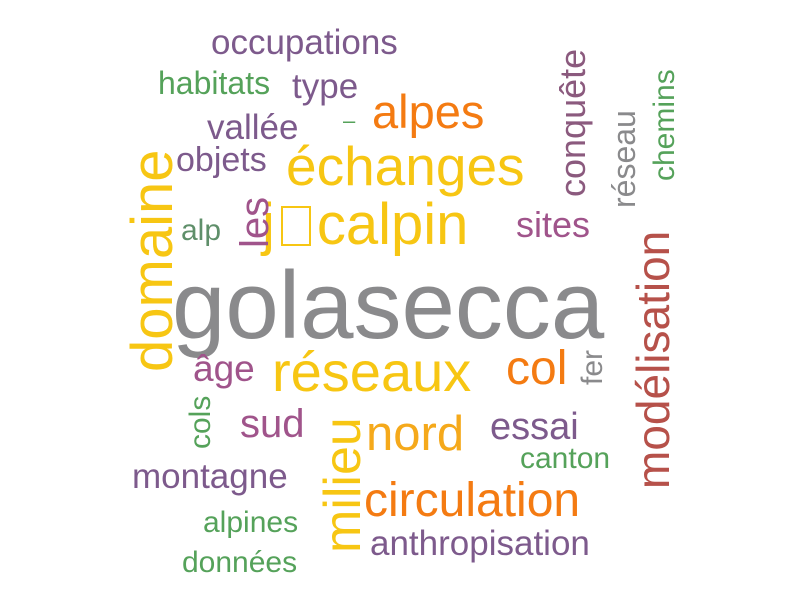  I want to click on word-reseau: réseau, so click(624, 159).